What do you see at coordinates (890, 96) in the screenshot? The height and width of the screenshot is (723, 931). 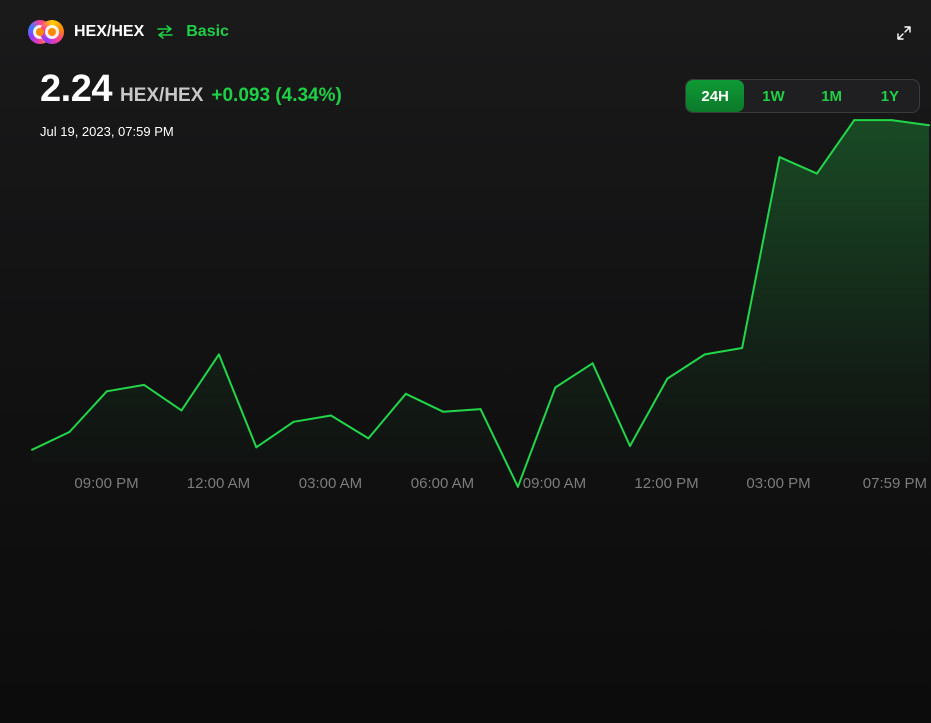 I see `range-button-1y: 1Y` at bounding box center [890, 96].